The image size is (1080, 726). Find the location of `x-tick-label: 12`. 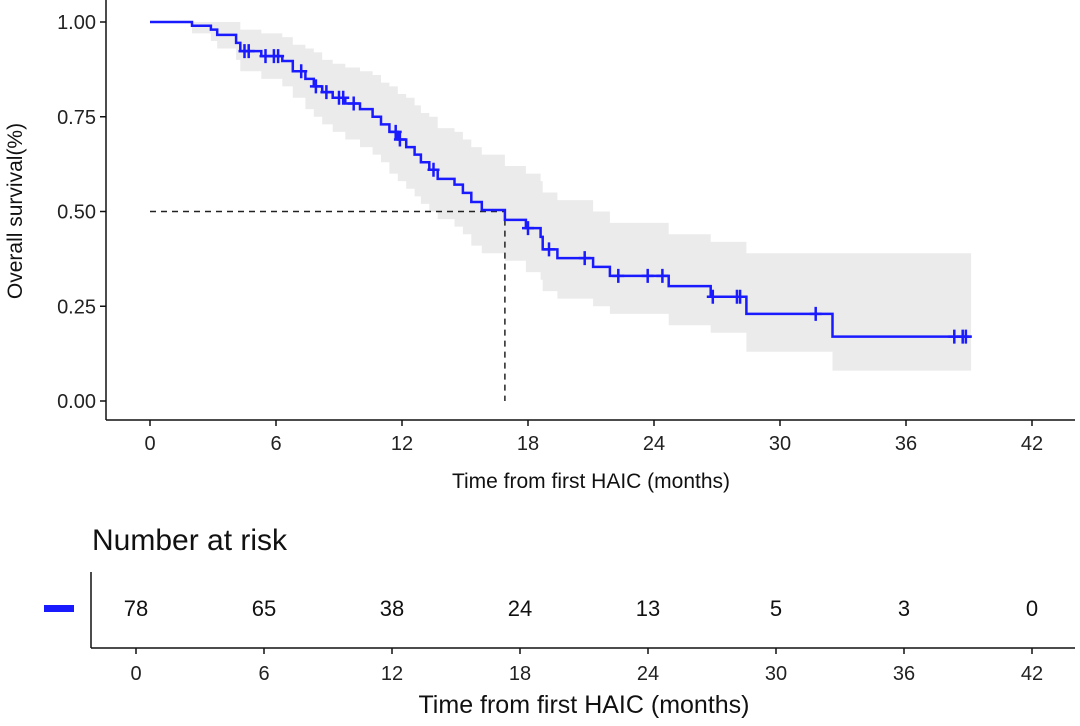

x-tick-label: 12 is located at coordinates (402, 444).